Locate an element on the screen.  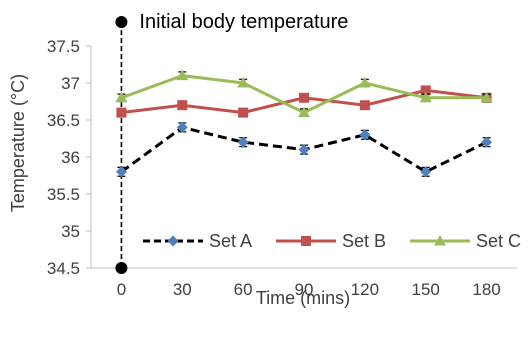
x-tick-label: 0 is located at coordinates (121, 289).